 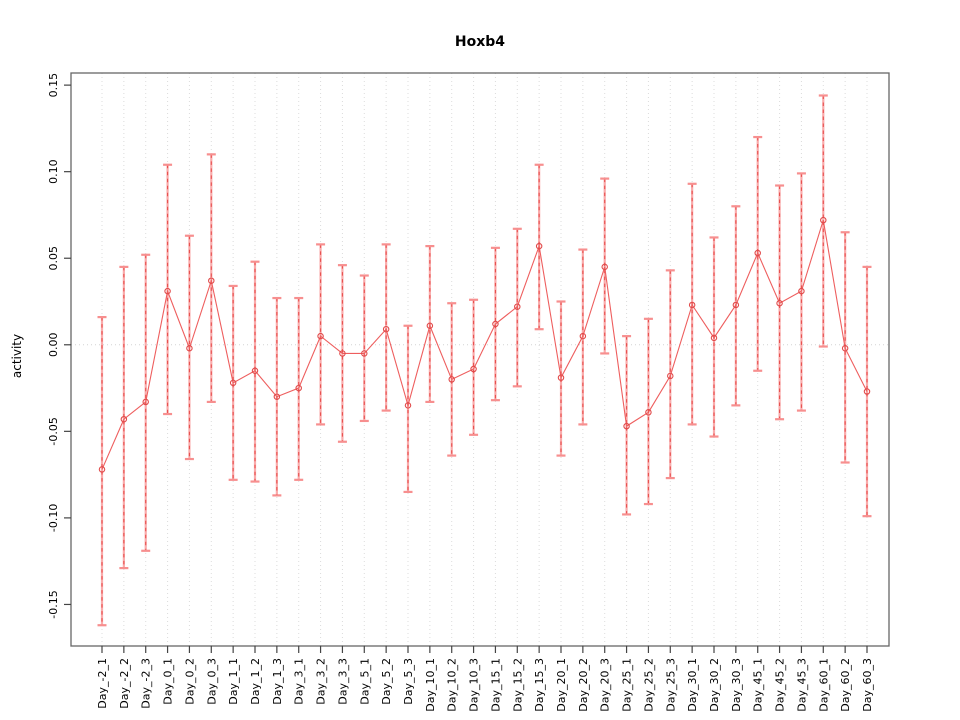 I want to click on x-tick-label: Day_-2_2, so click(x=124, y=683).